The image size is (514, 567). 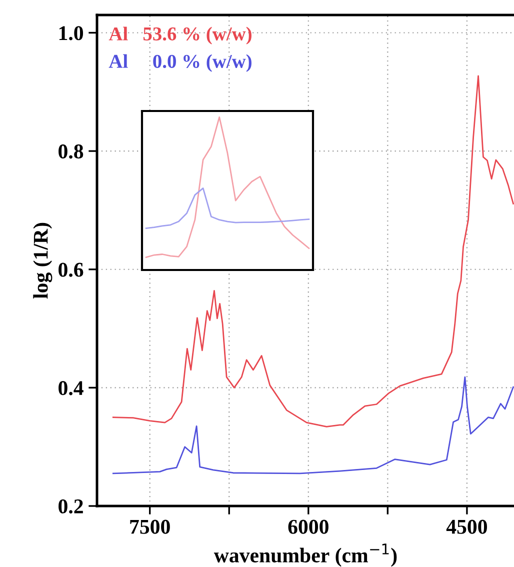 What do you see at coordinates (466, 527) in the screenshot?
I see `x-tick-label: 4500` at bounding box center [466, 527].